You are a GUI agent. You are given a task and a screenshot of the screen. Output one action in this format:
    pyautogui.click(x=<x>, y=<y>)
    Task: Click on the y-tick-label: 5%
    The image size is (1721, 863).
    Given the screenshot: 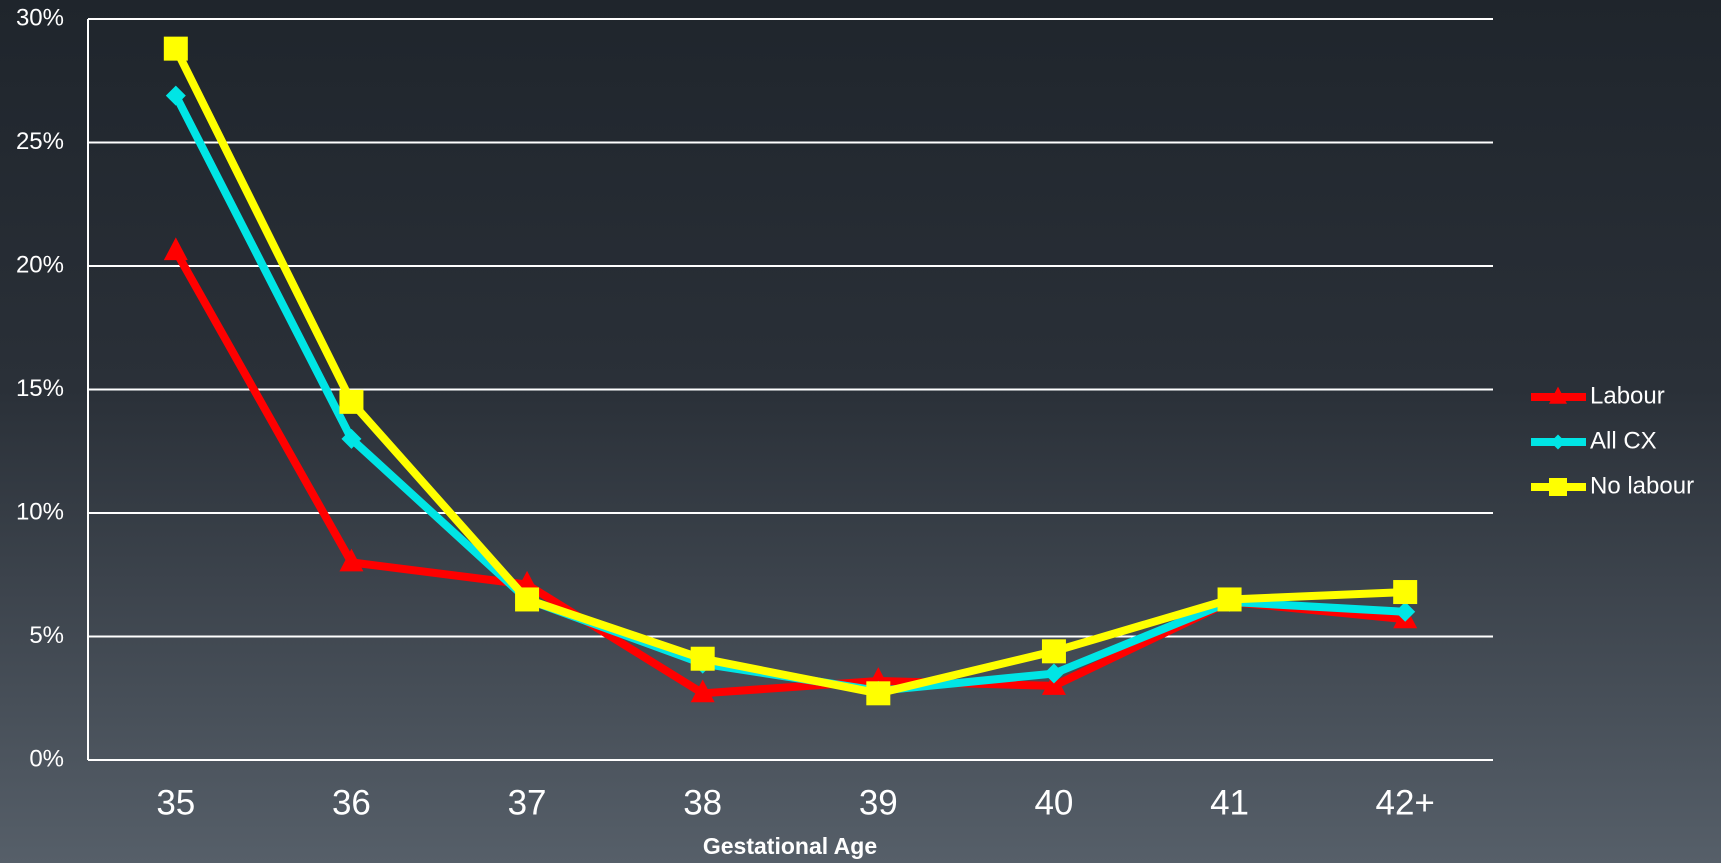 What is the action you would take?
    pyautogui.click(x=46, y=635)
    